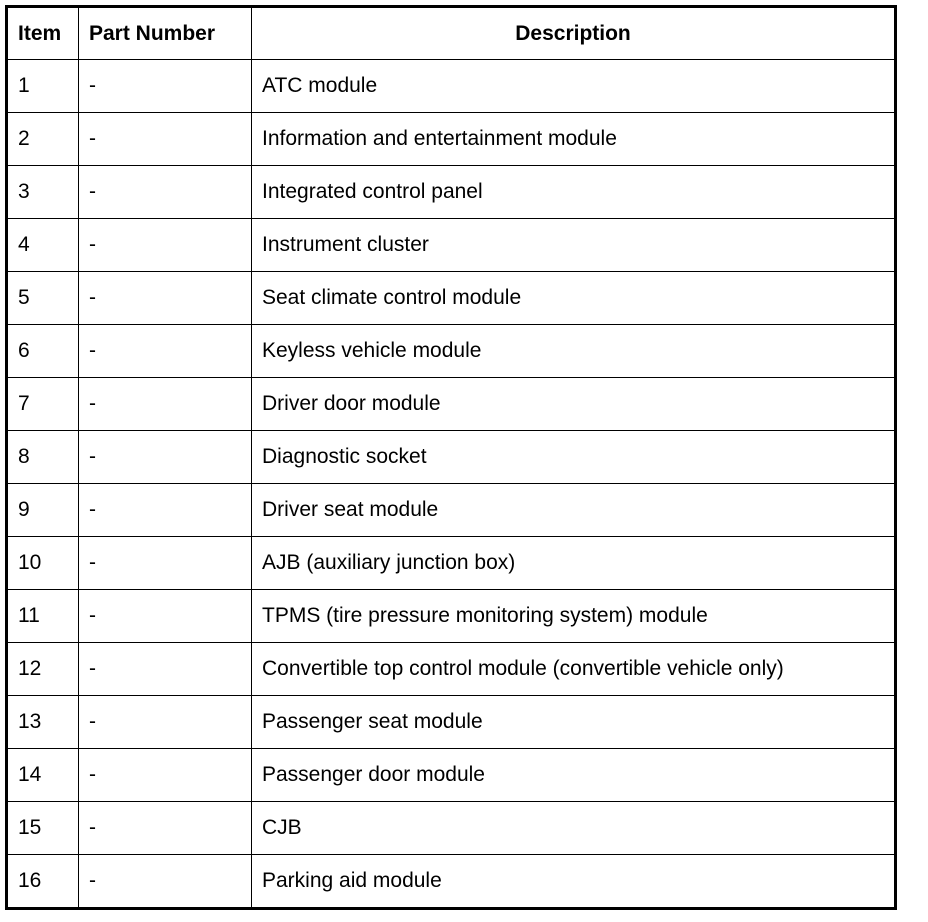 The width and height of the screenshot is (928, 922). What do you see at coordinates (573, 245) in the screenshot?
I see `description-cell: Instrument cluster` at bounding box center [573, 245].